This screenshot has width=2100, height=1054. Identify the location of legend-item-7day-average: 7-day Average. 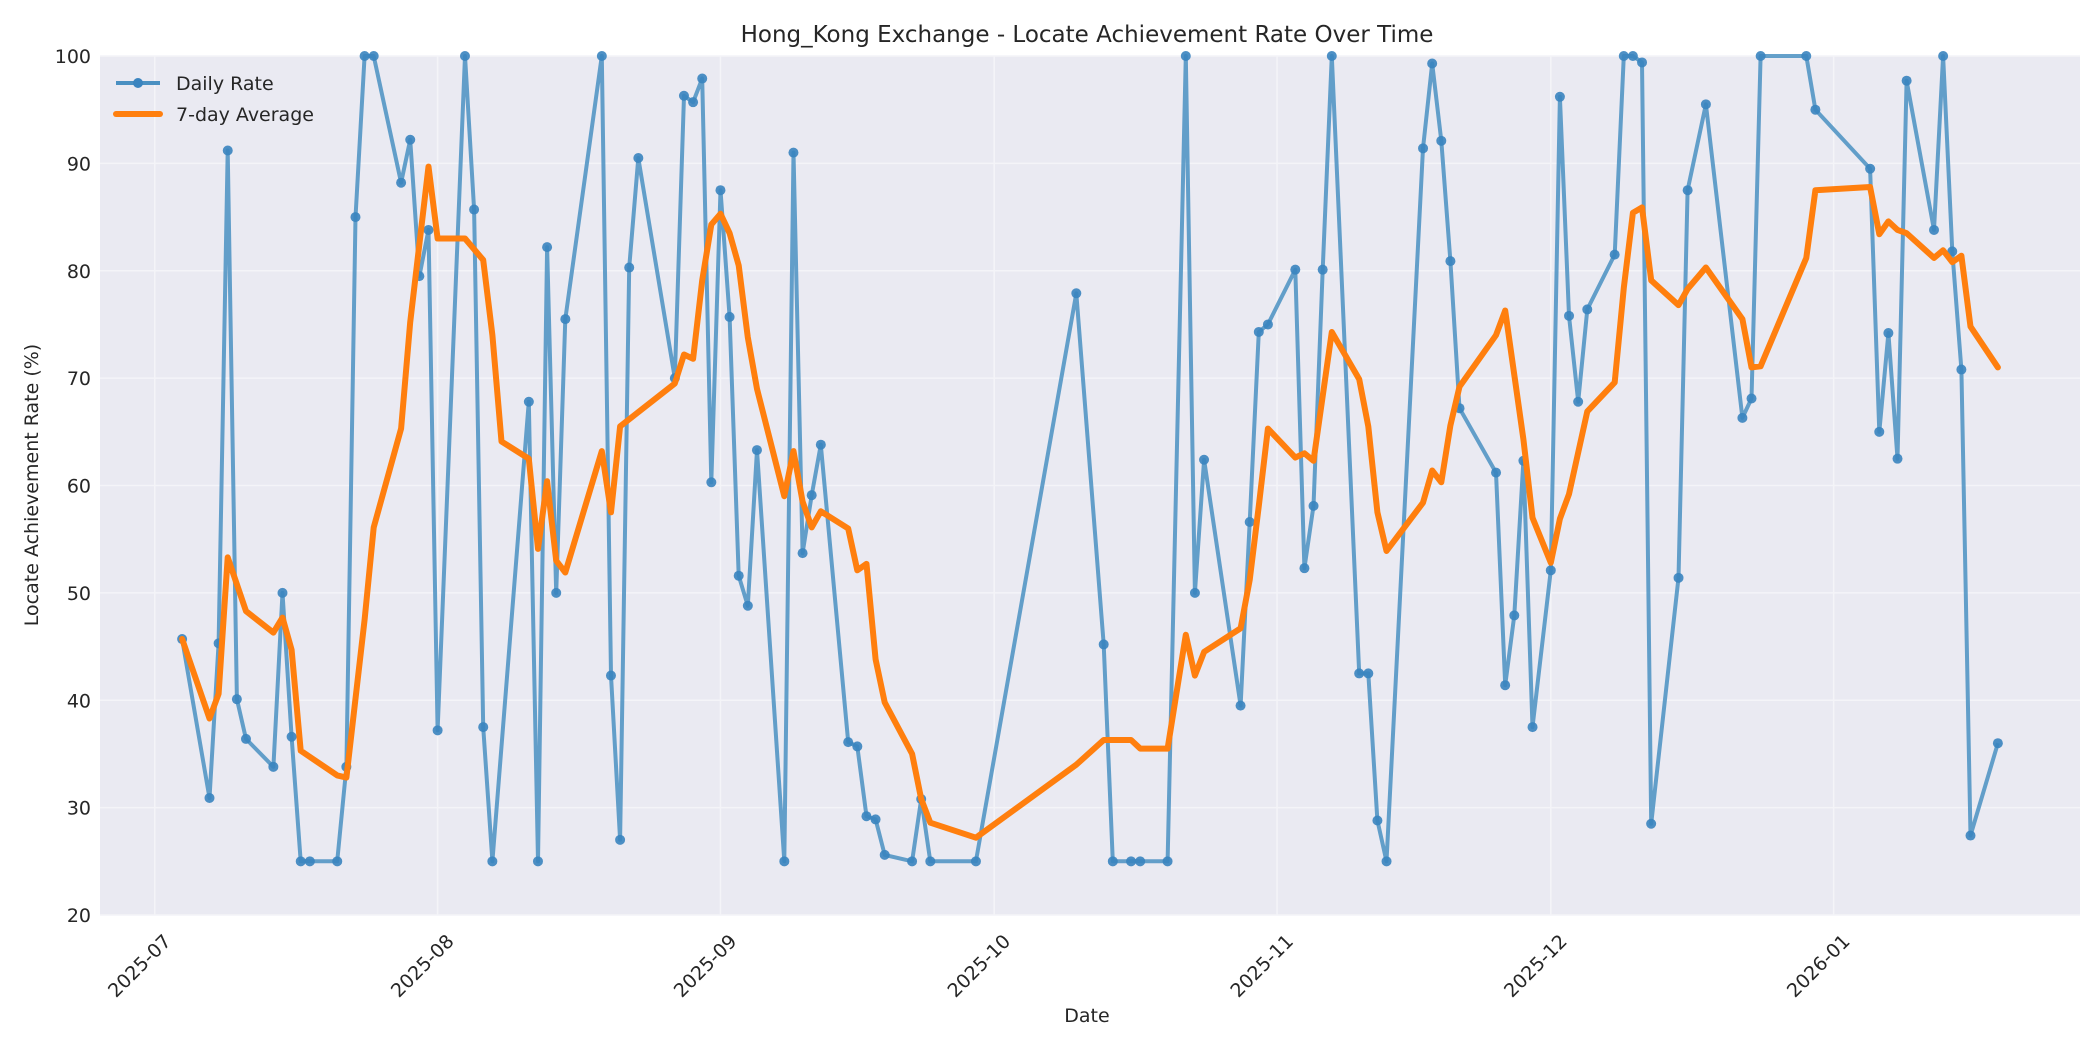
(213, 115).